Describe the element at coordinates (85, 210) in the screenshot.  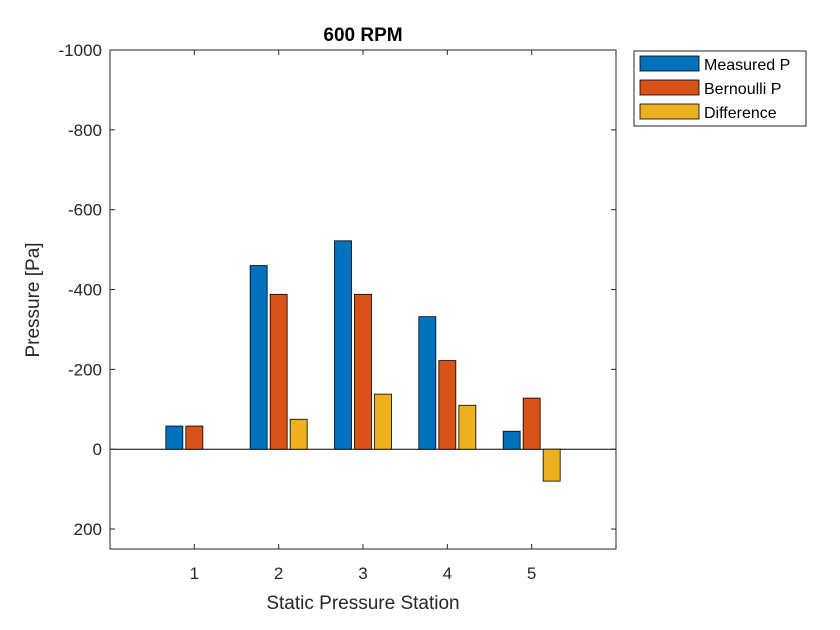
I see `y-tick-label: -600` at that location.